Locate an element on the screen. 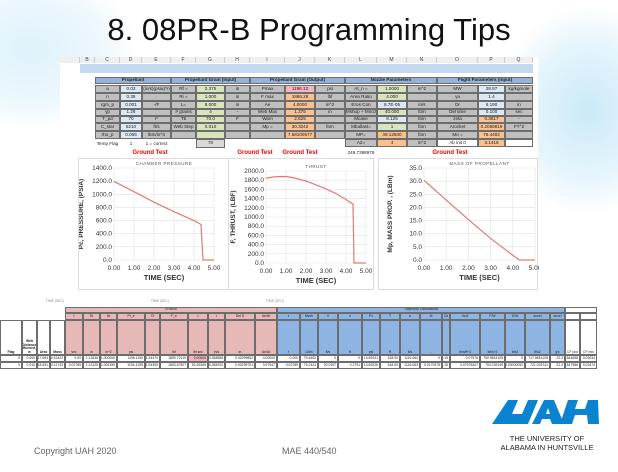 The height and width of the screenshot is (472, 618). y-axis-label: F, THRUST, (LBF) is located at coordinates (233, 216).